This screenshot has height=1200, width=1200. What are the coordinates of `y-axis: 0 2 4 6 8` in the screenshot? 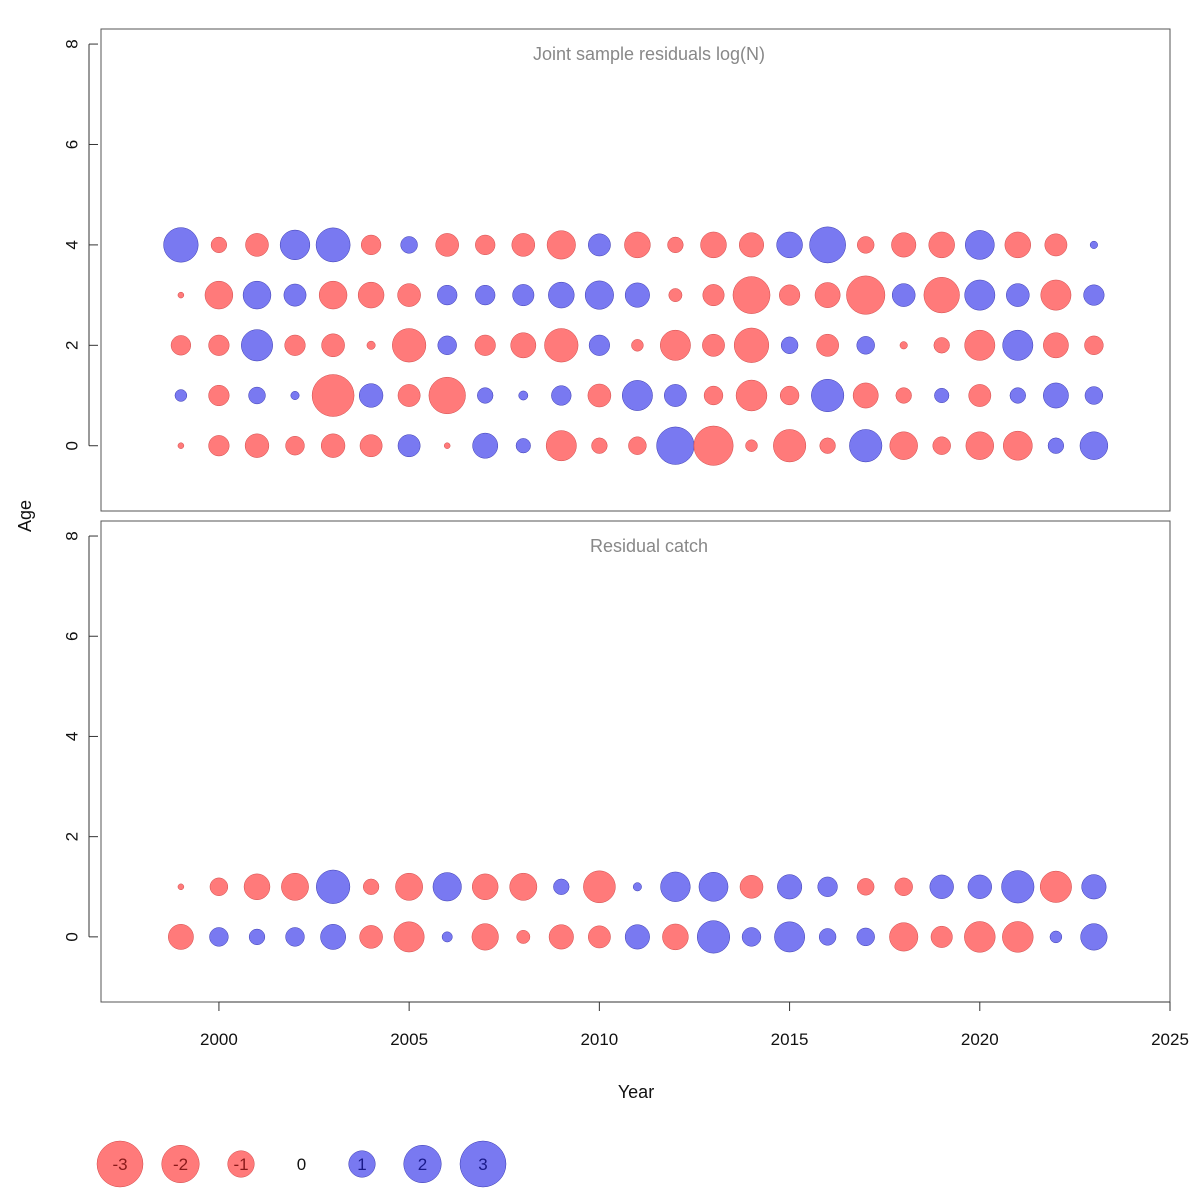 It's located at (80, 244).